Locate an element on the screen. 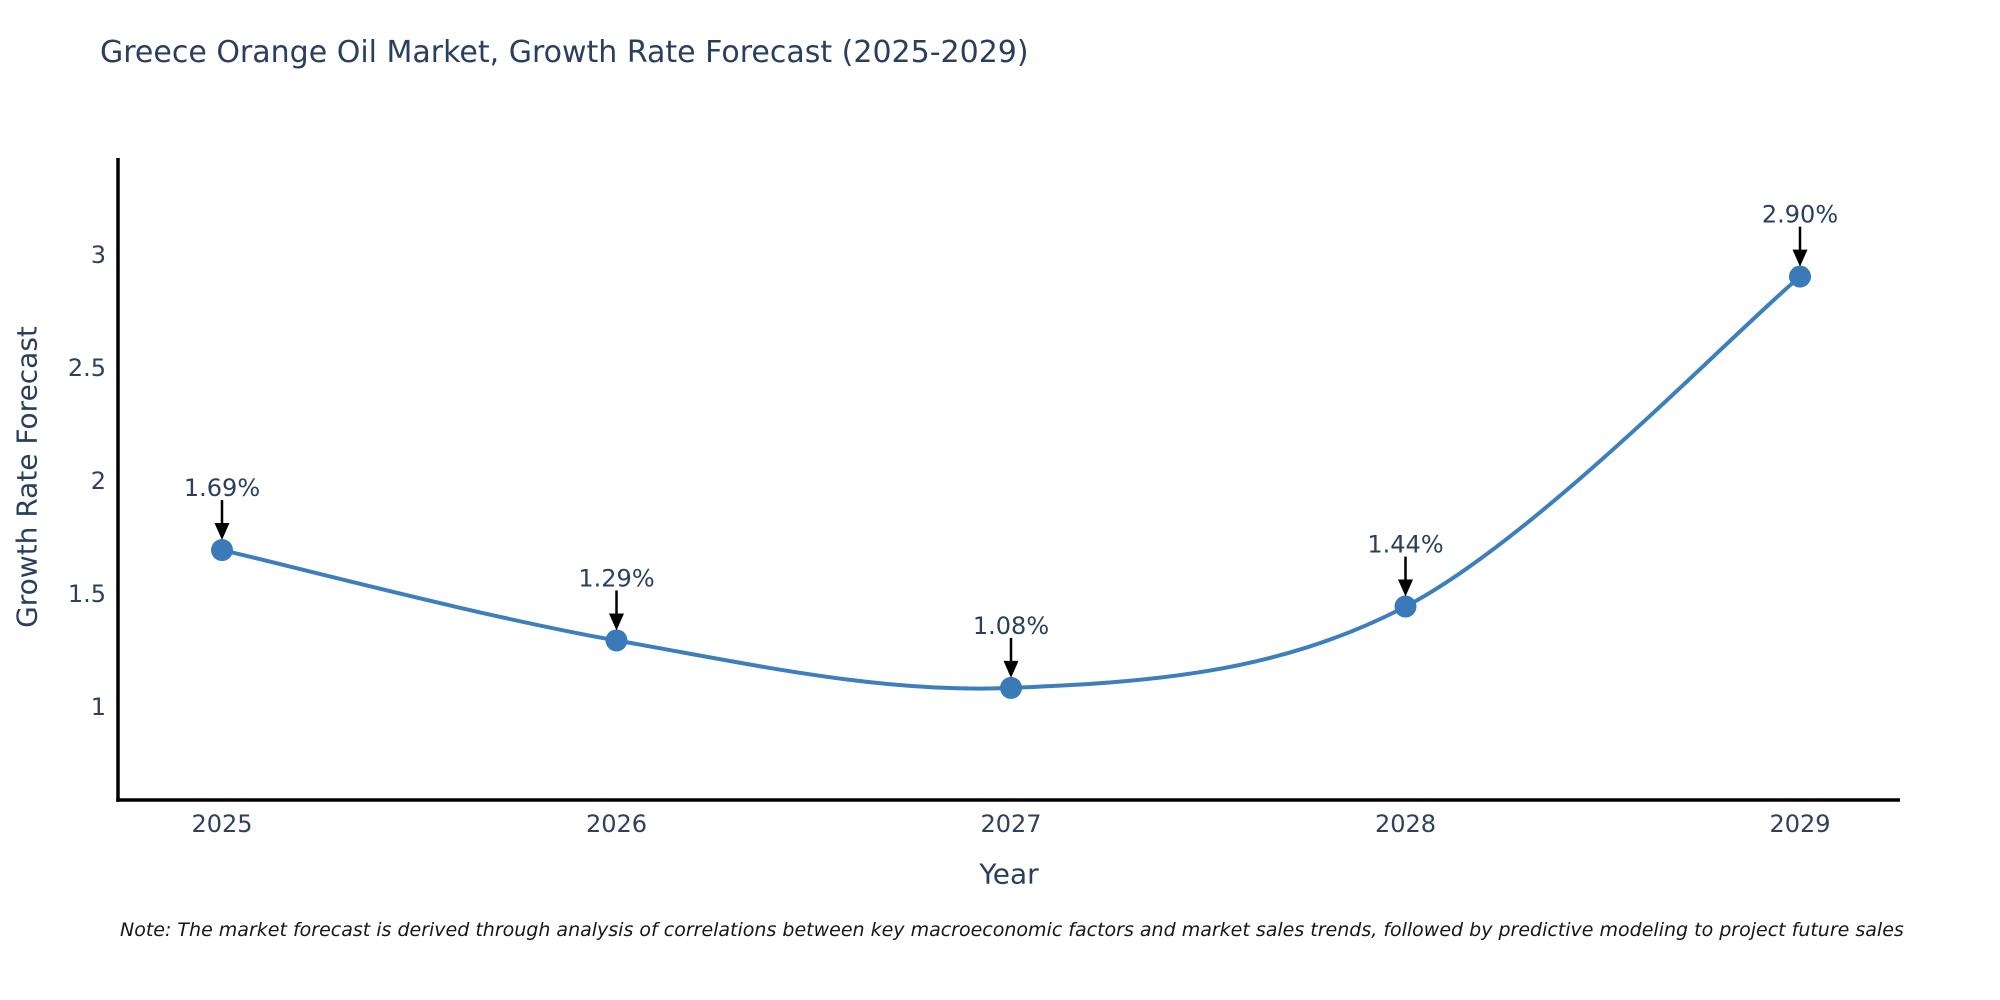 The height and width of the screenshot is (1000, 2000). data-point-label: 2.90% is located at coordinates (1800, 215).